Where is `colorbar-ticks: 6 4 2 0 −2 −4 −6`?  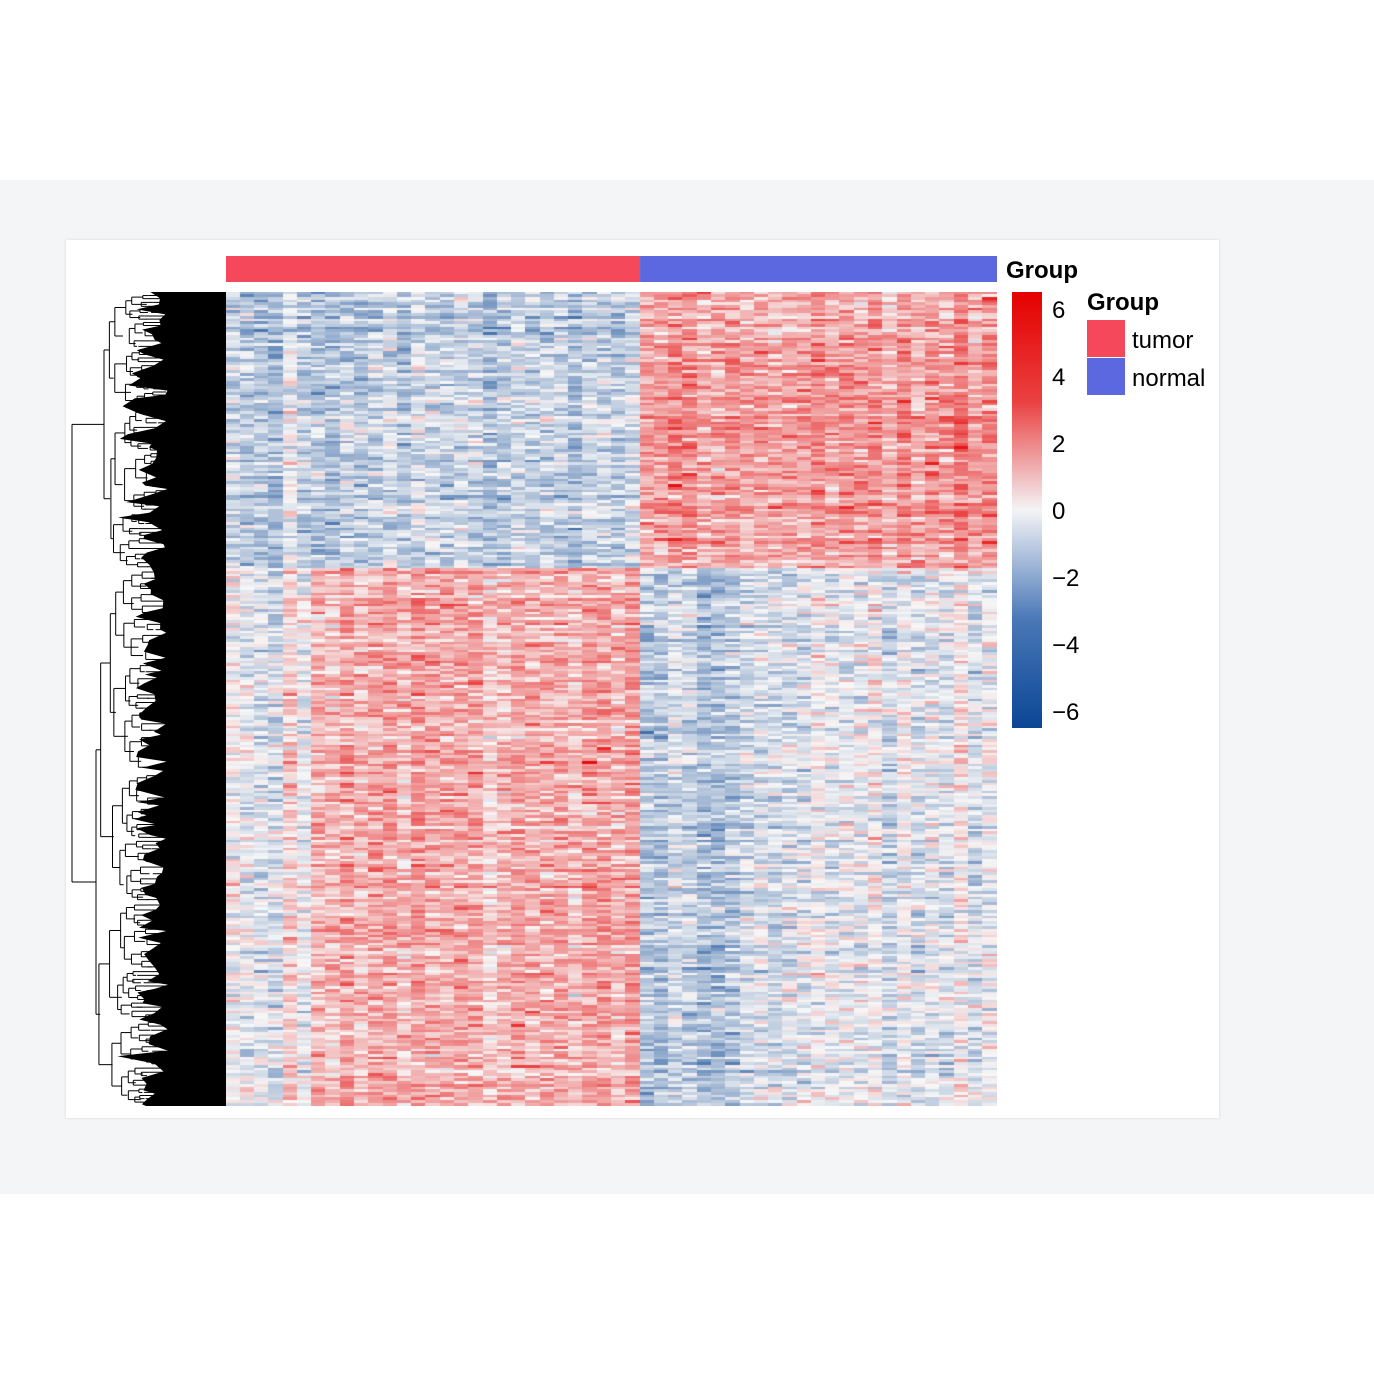 colorbar-ticks: 6 4 2 0 −2 −4 −6 is located at coordinates (1065, 511).